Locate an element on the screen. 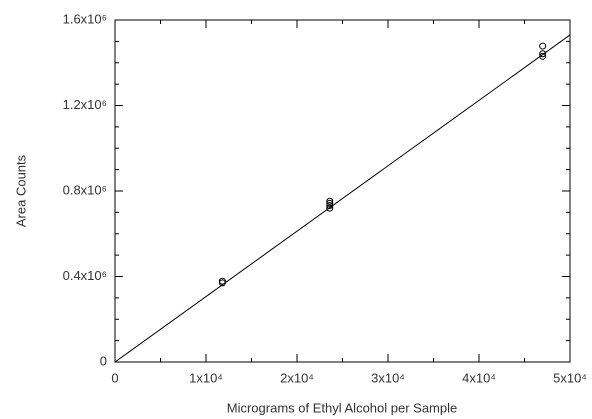  x-tick-label: 3x10⁴ is located at coordinates (388, 377).